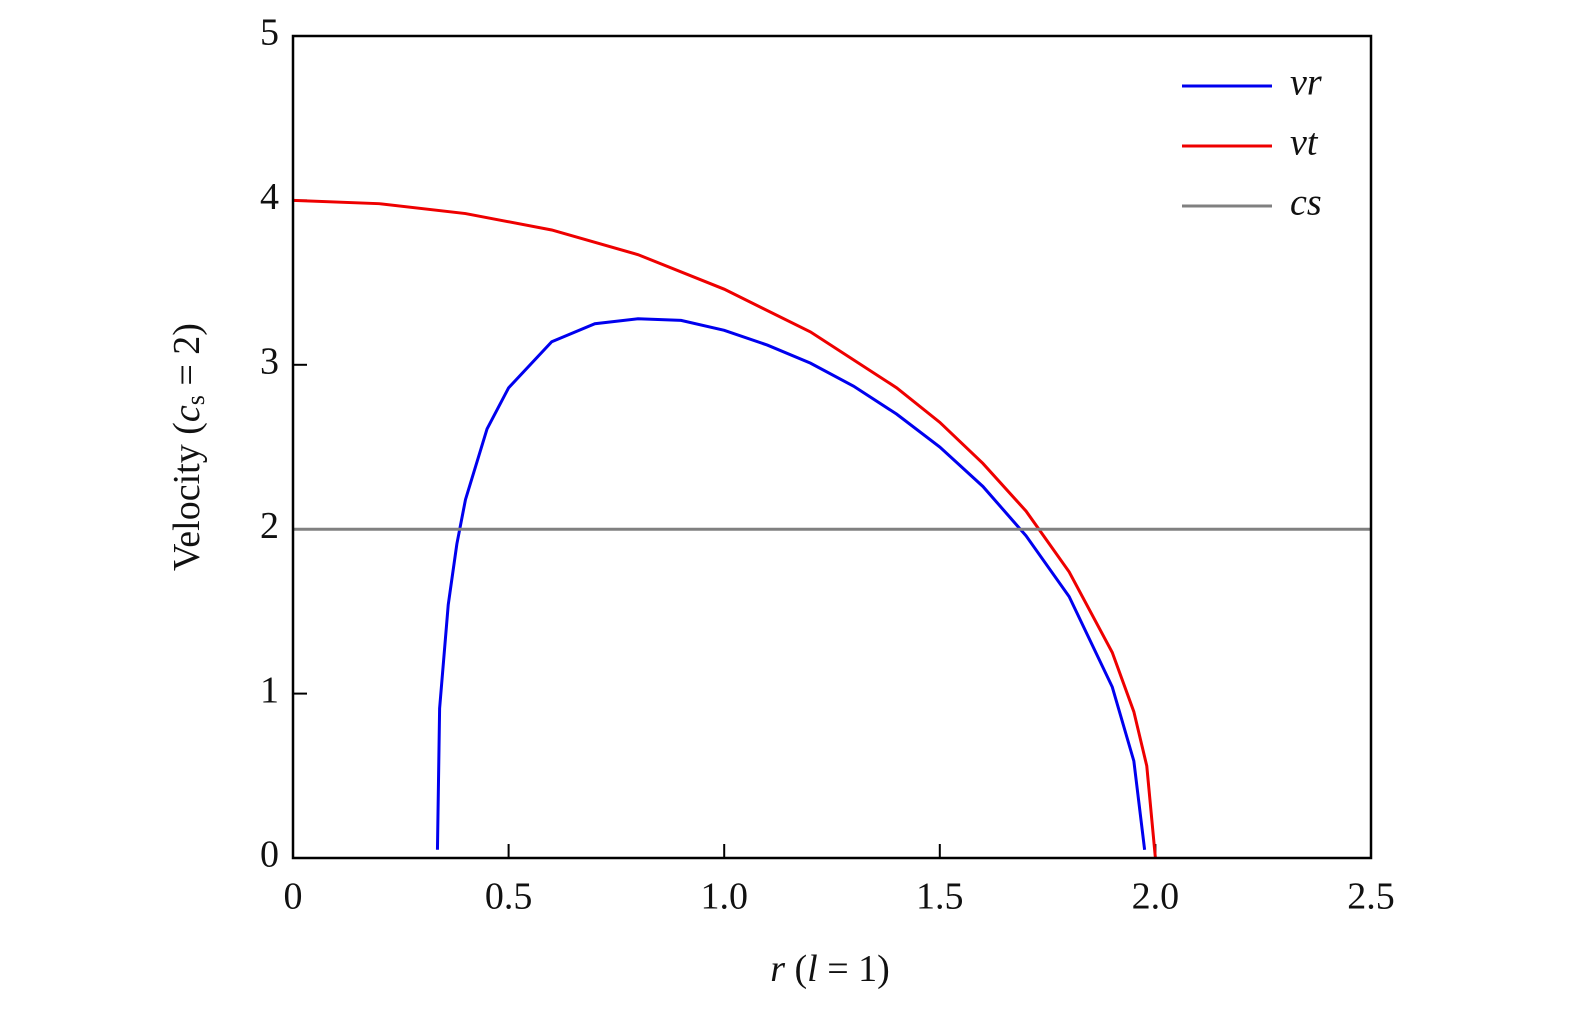  Describe the element at coordinates (187, 359) in the screenshot. I see `y-label-part: = 2)` at that location.